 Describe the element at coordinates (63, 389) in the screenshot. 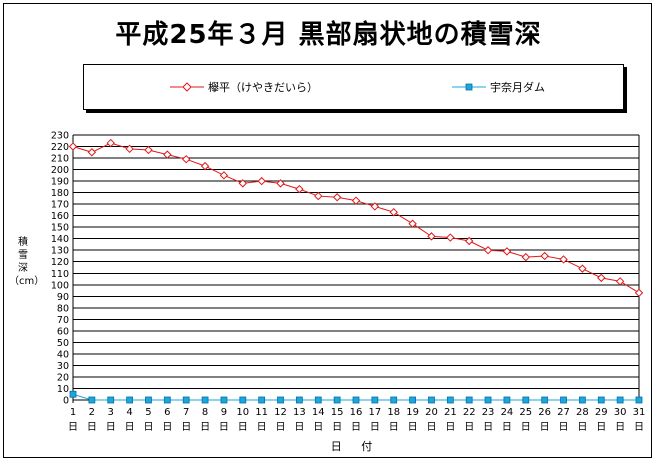

I see `y-tick-label: 10` at that location.